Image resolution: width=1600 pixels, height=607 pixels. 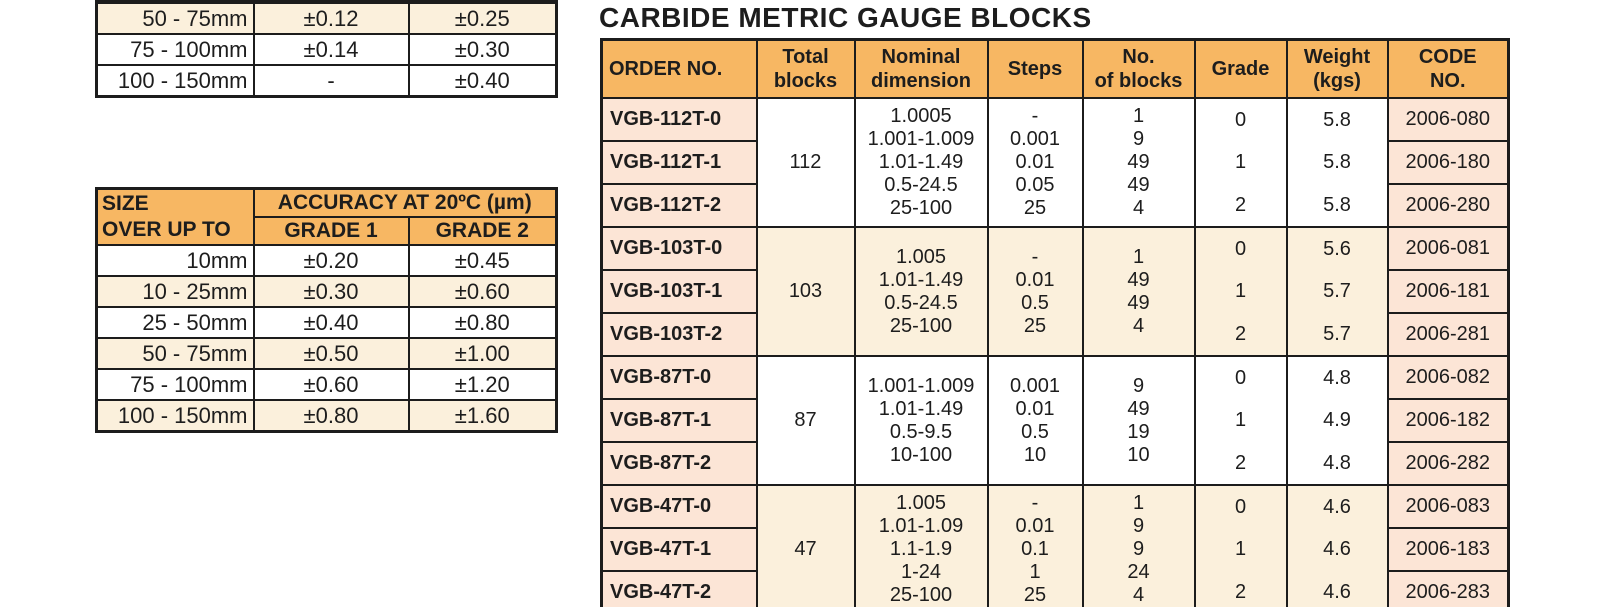 I want to click on table-row: VGB-103T-2 2 5.7 2006-281, so click(x=1055, y=334).